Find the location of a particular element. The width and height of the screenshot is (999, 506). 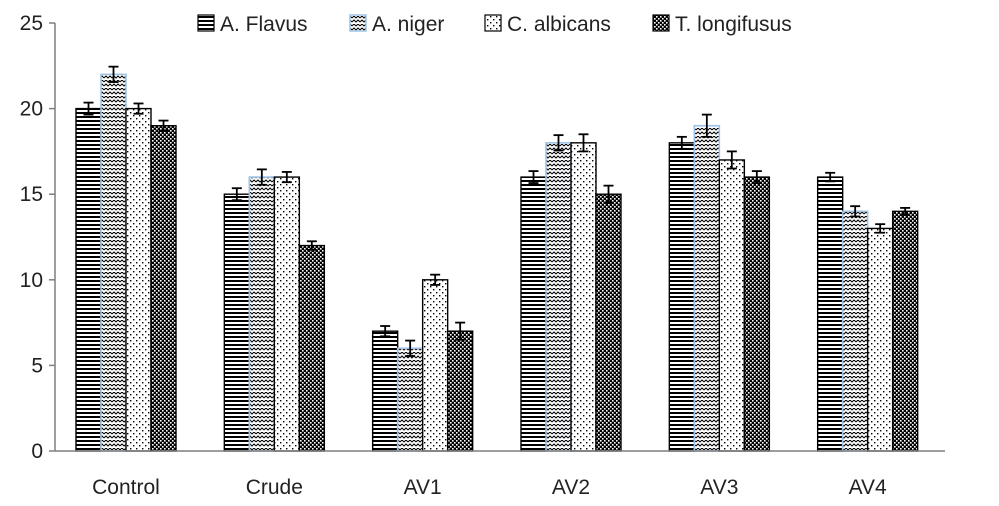

y-tick-label: 25 is located at coordinates (31, 23).